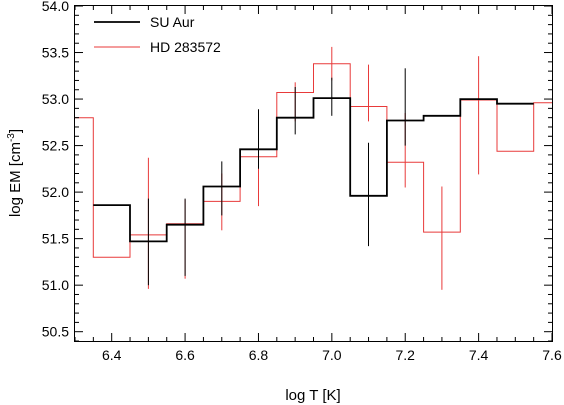  I want to click on y-tick-label: 52.0, so click(55, 192).